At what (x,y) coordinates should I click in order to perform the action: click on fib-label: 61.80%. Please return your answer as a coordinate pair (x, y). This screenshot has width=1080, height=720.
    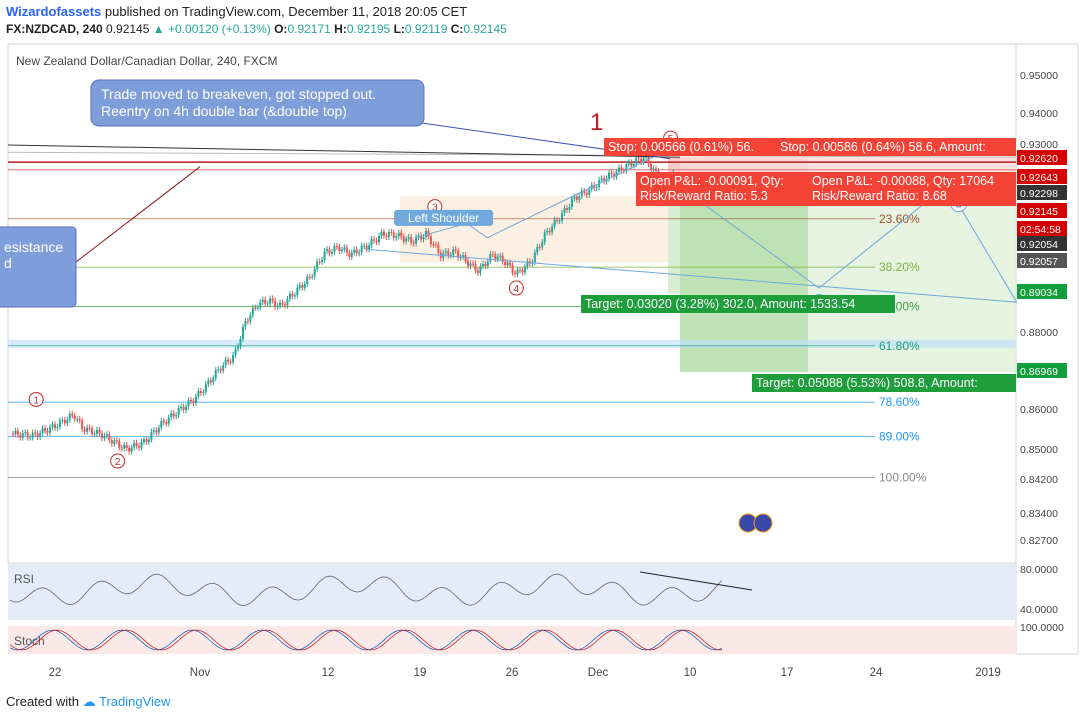
    Looking at the image, I should click on (899, 346).